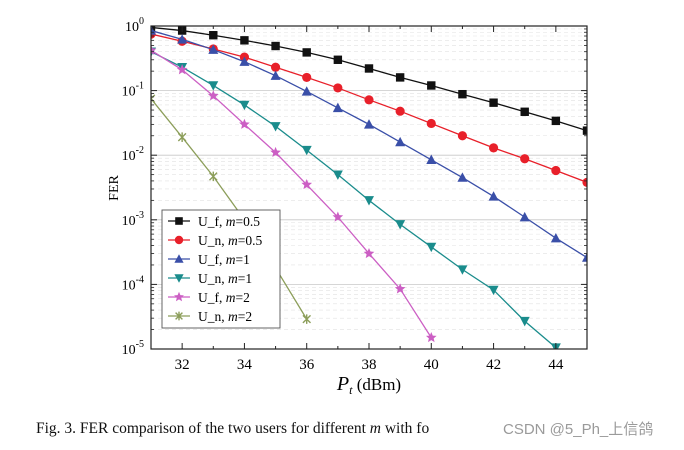  What do you see at coordinates (140, 86) in the screenshot?
I see `y-tick-label-exponent: -1` at bounding box center [140, 86].